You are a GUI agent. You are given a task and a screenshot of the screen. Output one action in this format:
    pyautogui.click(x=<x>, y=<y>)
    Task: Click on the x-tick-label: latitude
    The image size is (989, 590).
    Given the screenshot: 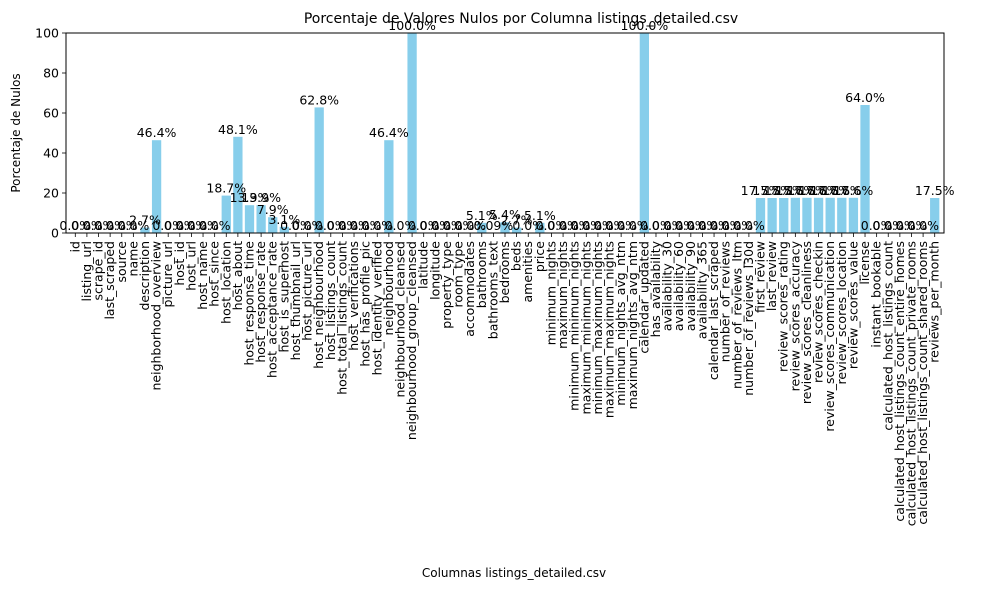 What is the action you would take?
    pyautogui.click(x=423, y=265)
    